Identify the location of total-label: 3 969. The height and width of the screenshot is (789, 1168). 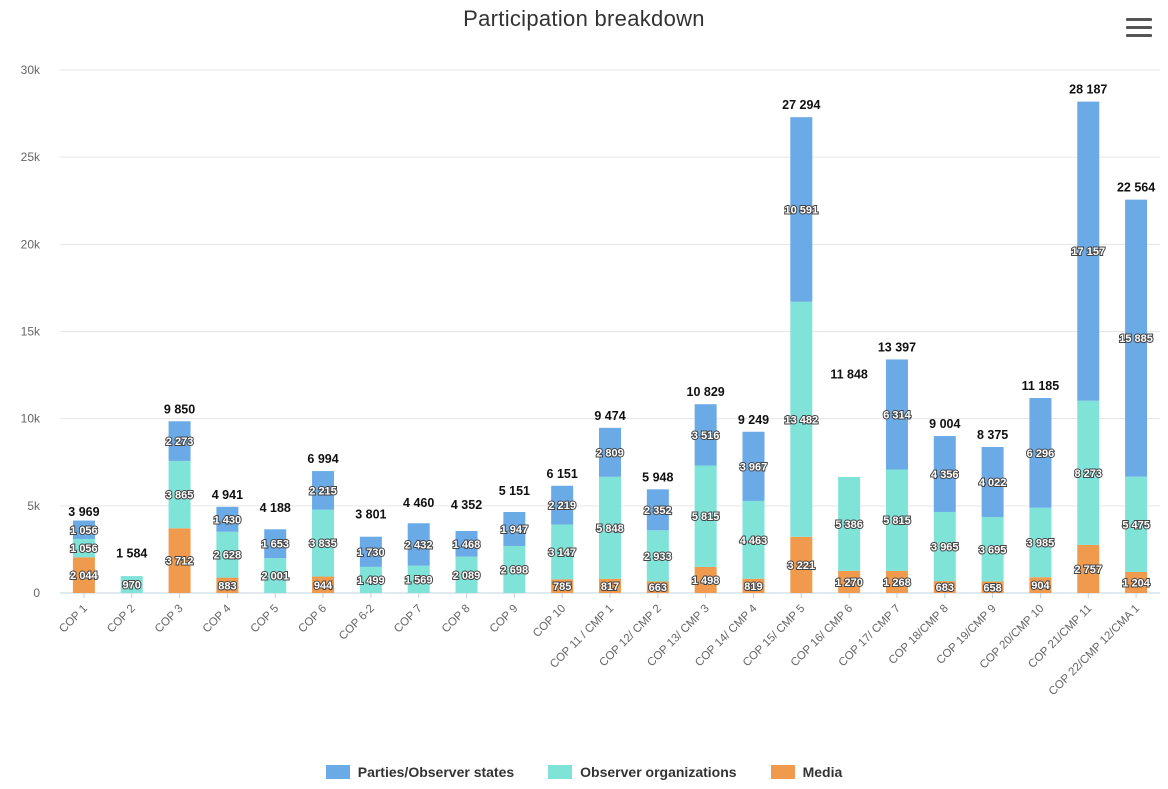
(83, 512).